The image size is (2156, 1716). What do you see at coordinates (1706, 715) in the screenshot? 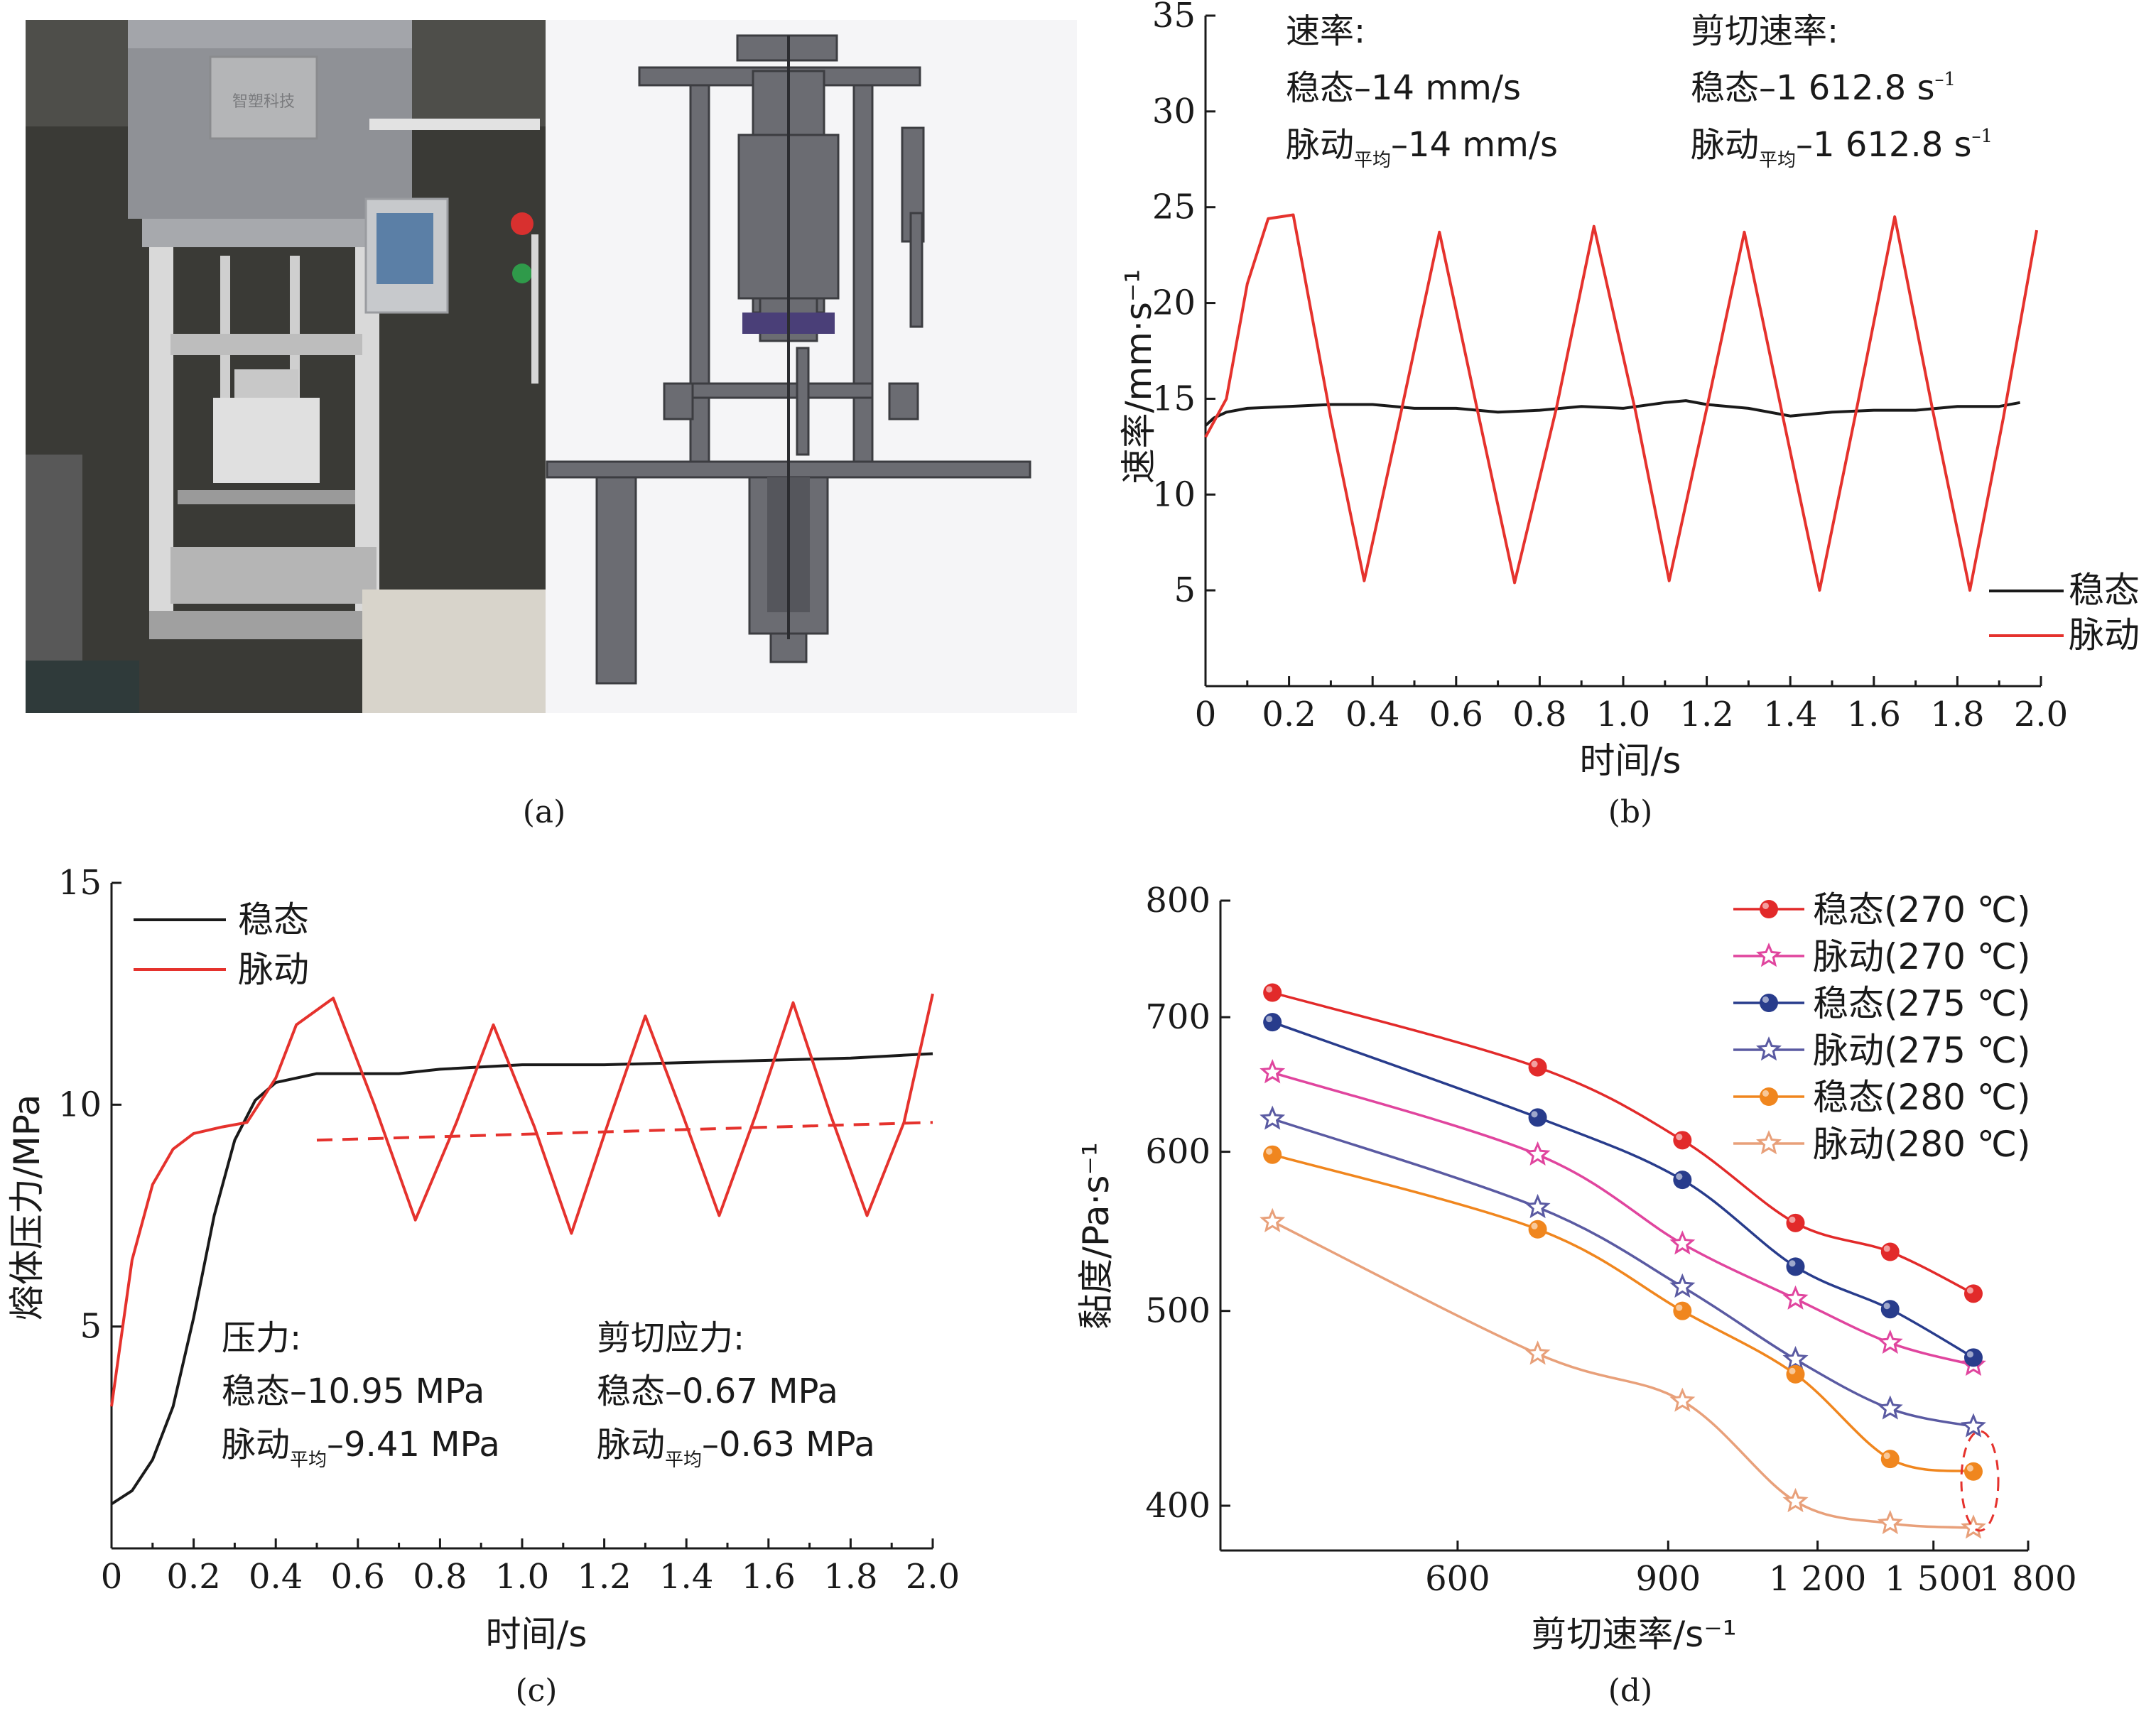
I see `x-tick-label: 1.2` at bounding box center [1706, 715].